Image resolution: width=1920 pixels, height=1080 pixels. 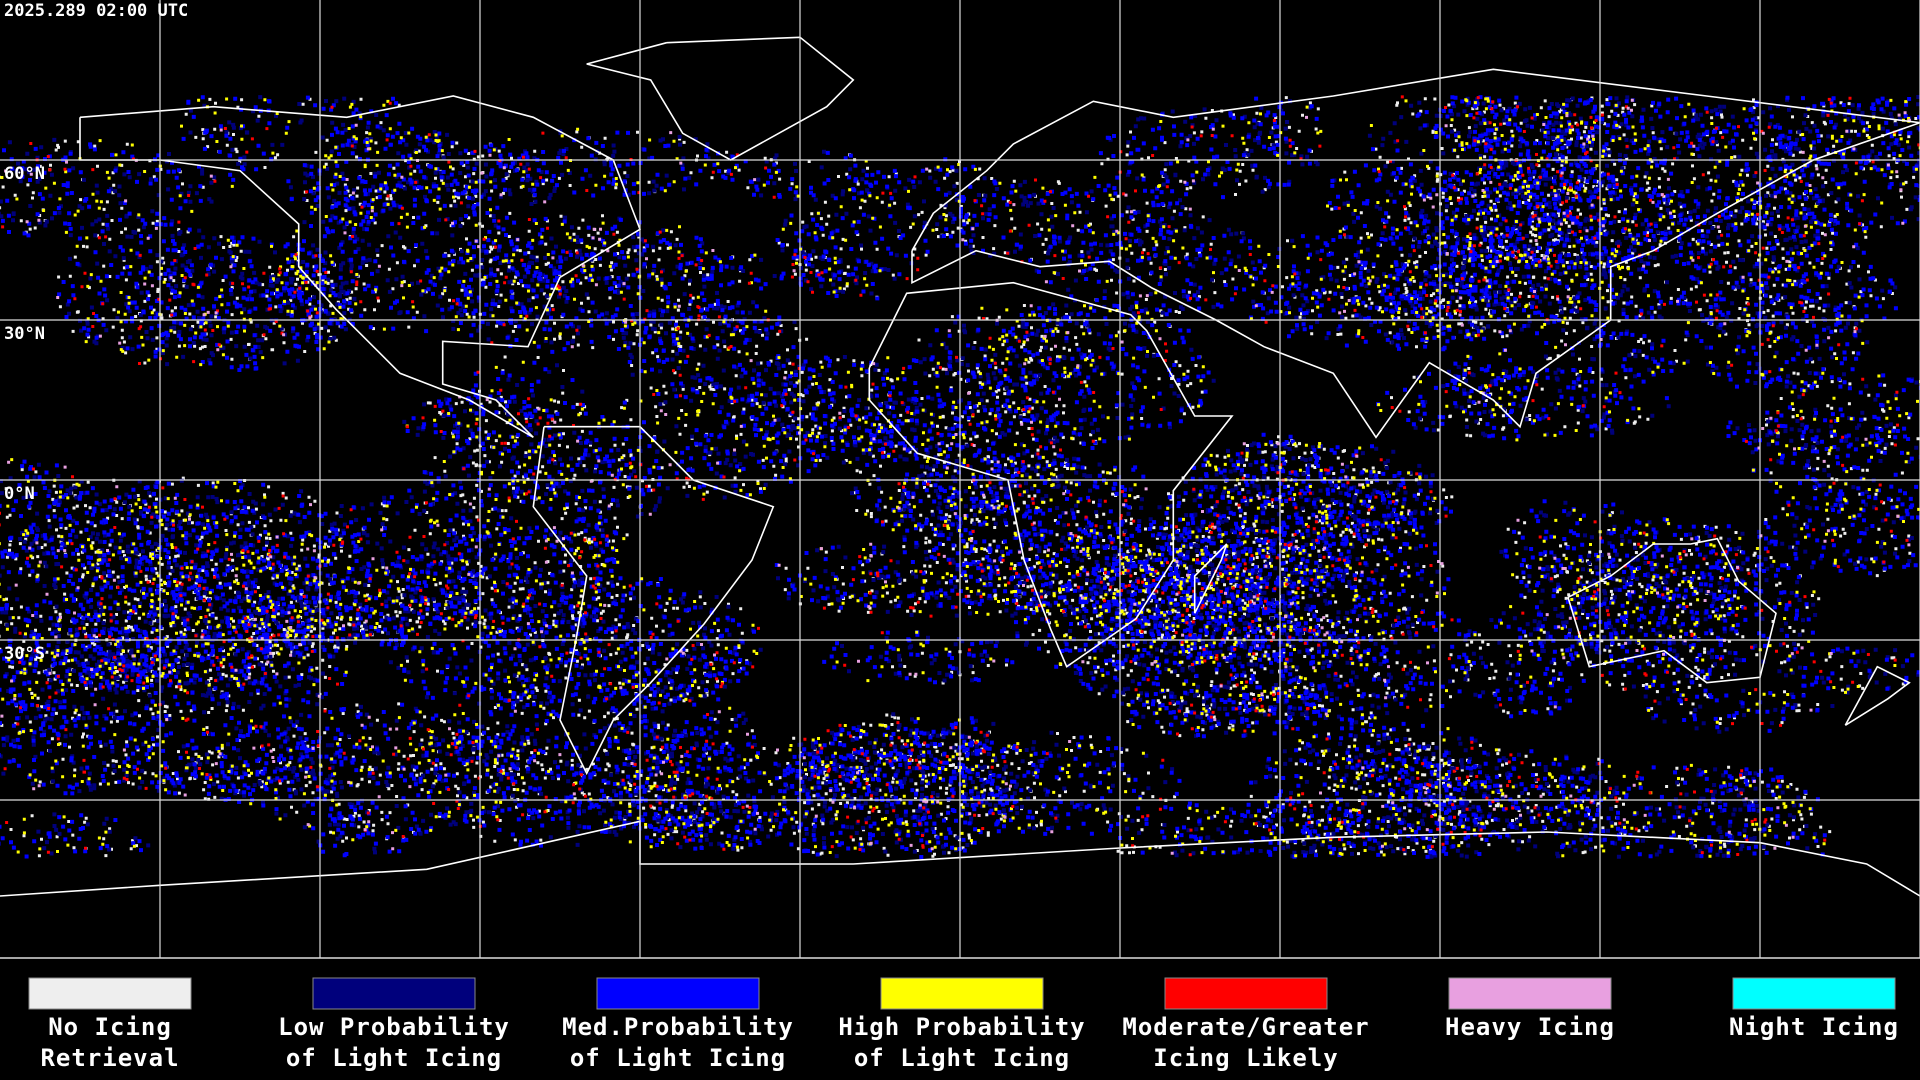 What do you see at coordinates (961, 1027) in the screenshot?
I see `legend-label: High Probability` at bounding box center [961, 1027].